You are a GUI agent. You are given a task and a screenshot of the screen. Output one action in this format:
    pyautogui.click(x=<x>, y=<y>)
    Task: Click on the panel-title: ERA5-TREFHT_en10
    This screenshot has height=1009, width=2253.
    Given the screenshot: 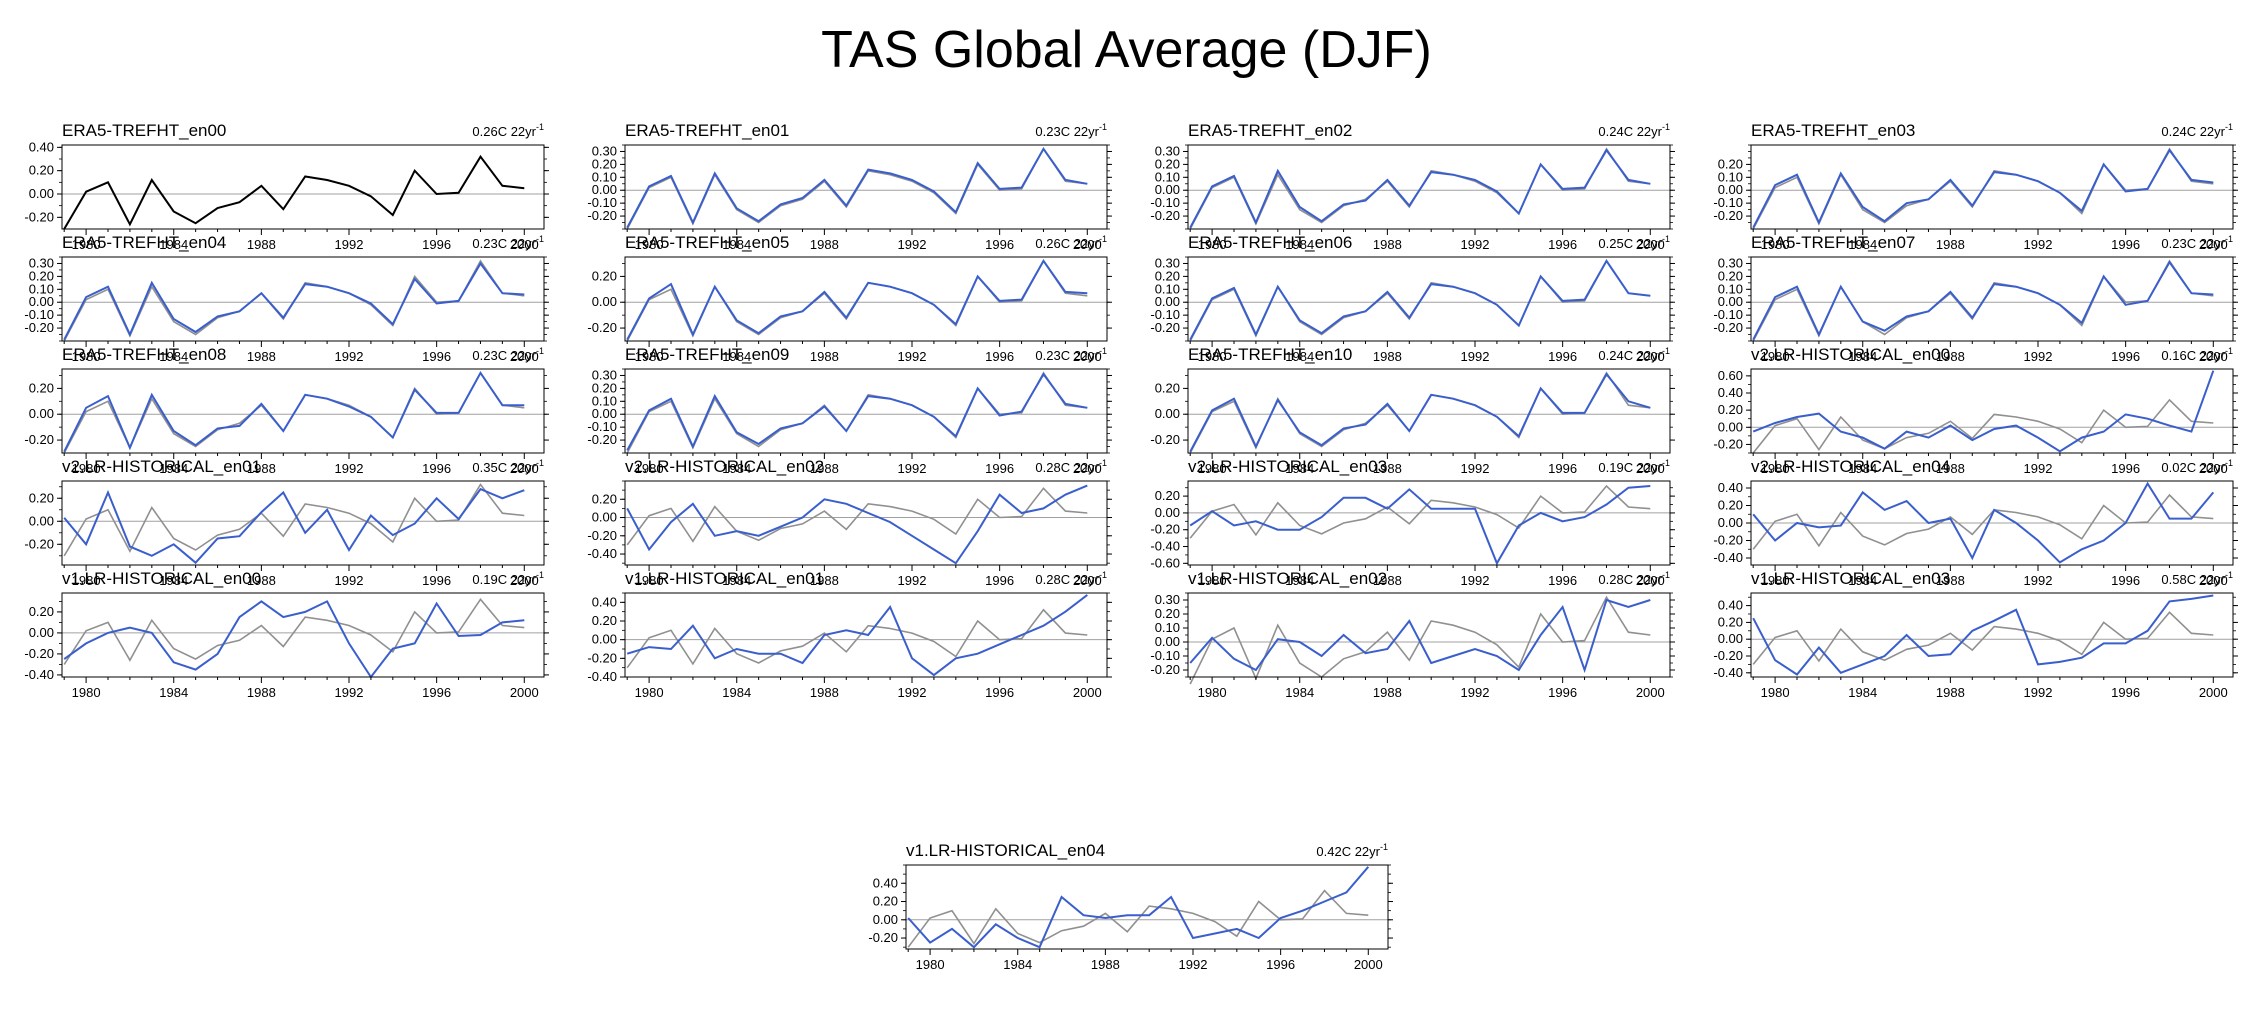 What is the action you would take?
    pyautogui.click(x=1270, y=354)
    